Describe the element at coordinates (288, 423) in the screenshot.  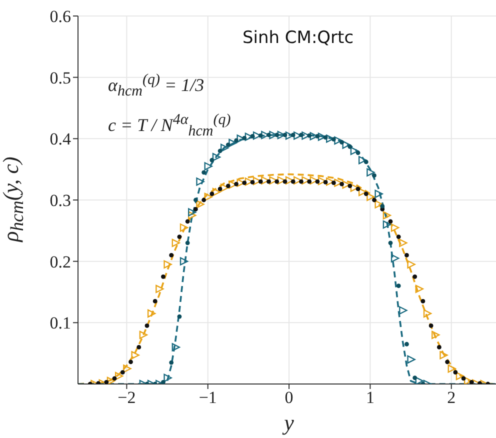
I see `x-axis-title: y` at that location.